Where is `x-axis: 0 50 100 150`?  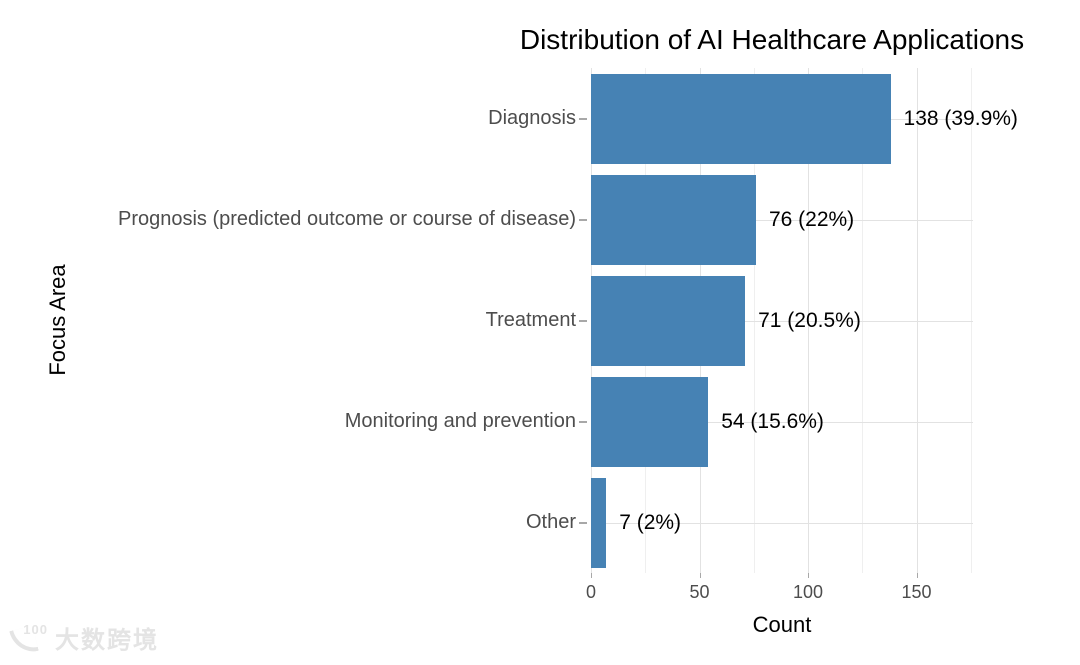
x-axis: 0 50 100 150 is located at coordinates (540, 593).